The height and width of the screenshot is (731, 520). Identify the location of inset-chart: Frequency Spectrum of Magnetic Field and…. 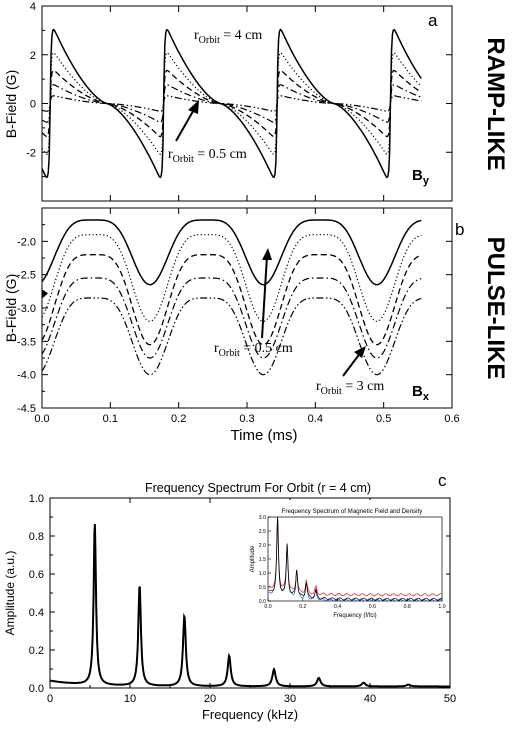
(347, 559).